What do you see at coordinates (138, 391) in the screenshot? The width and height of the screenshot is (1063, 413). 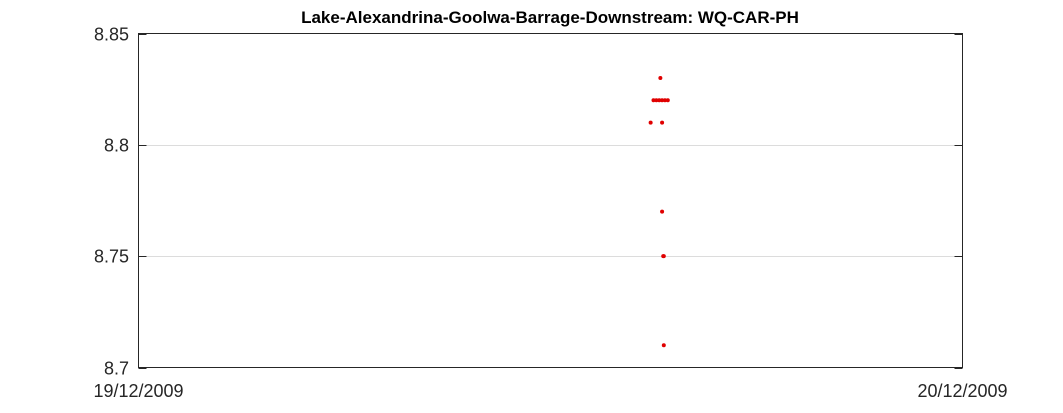 I see `x-tick-label: 19/12/2009` at bounding box center [138, 391].